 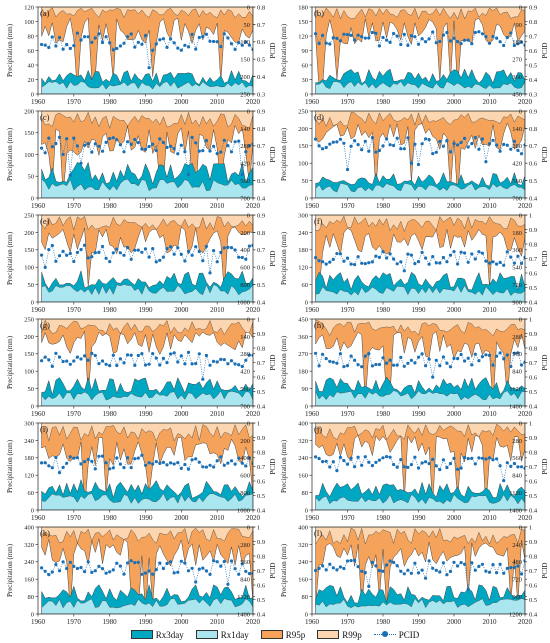 What do you see at coordinates (305, 597) in the screenshot?
I see `left-y-tick-label: 80` at bounding box center [305, 597].